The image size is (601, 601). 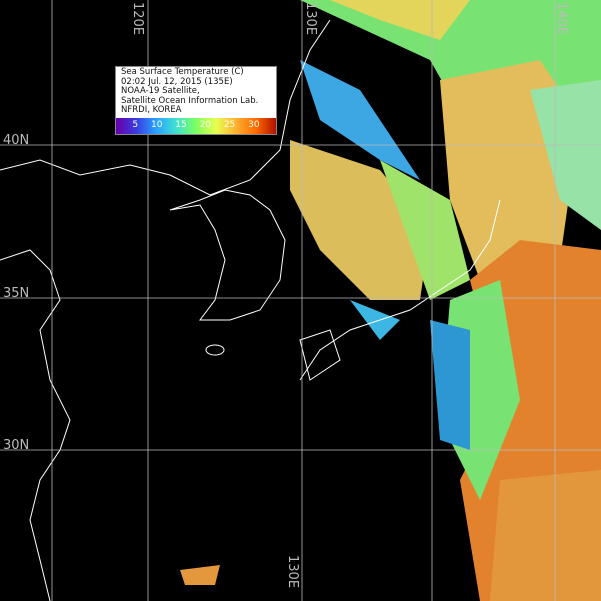 I want to click on lat-label-35n: 35N, so click(x=16, y=293).